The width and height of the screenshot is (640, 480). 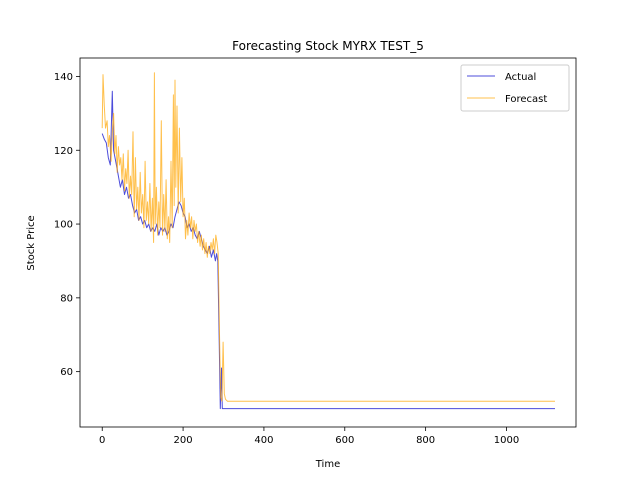 I want to click on legend-label-actual: Actual, so click(x=520, y=77).